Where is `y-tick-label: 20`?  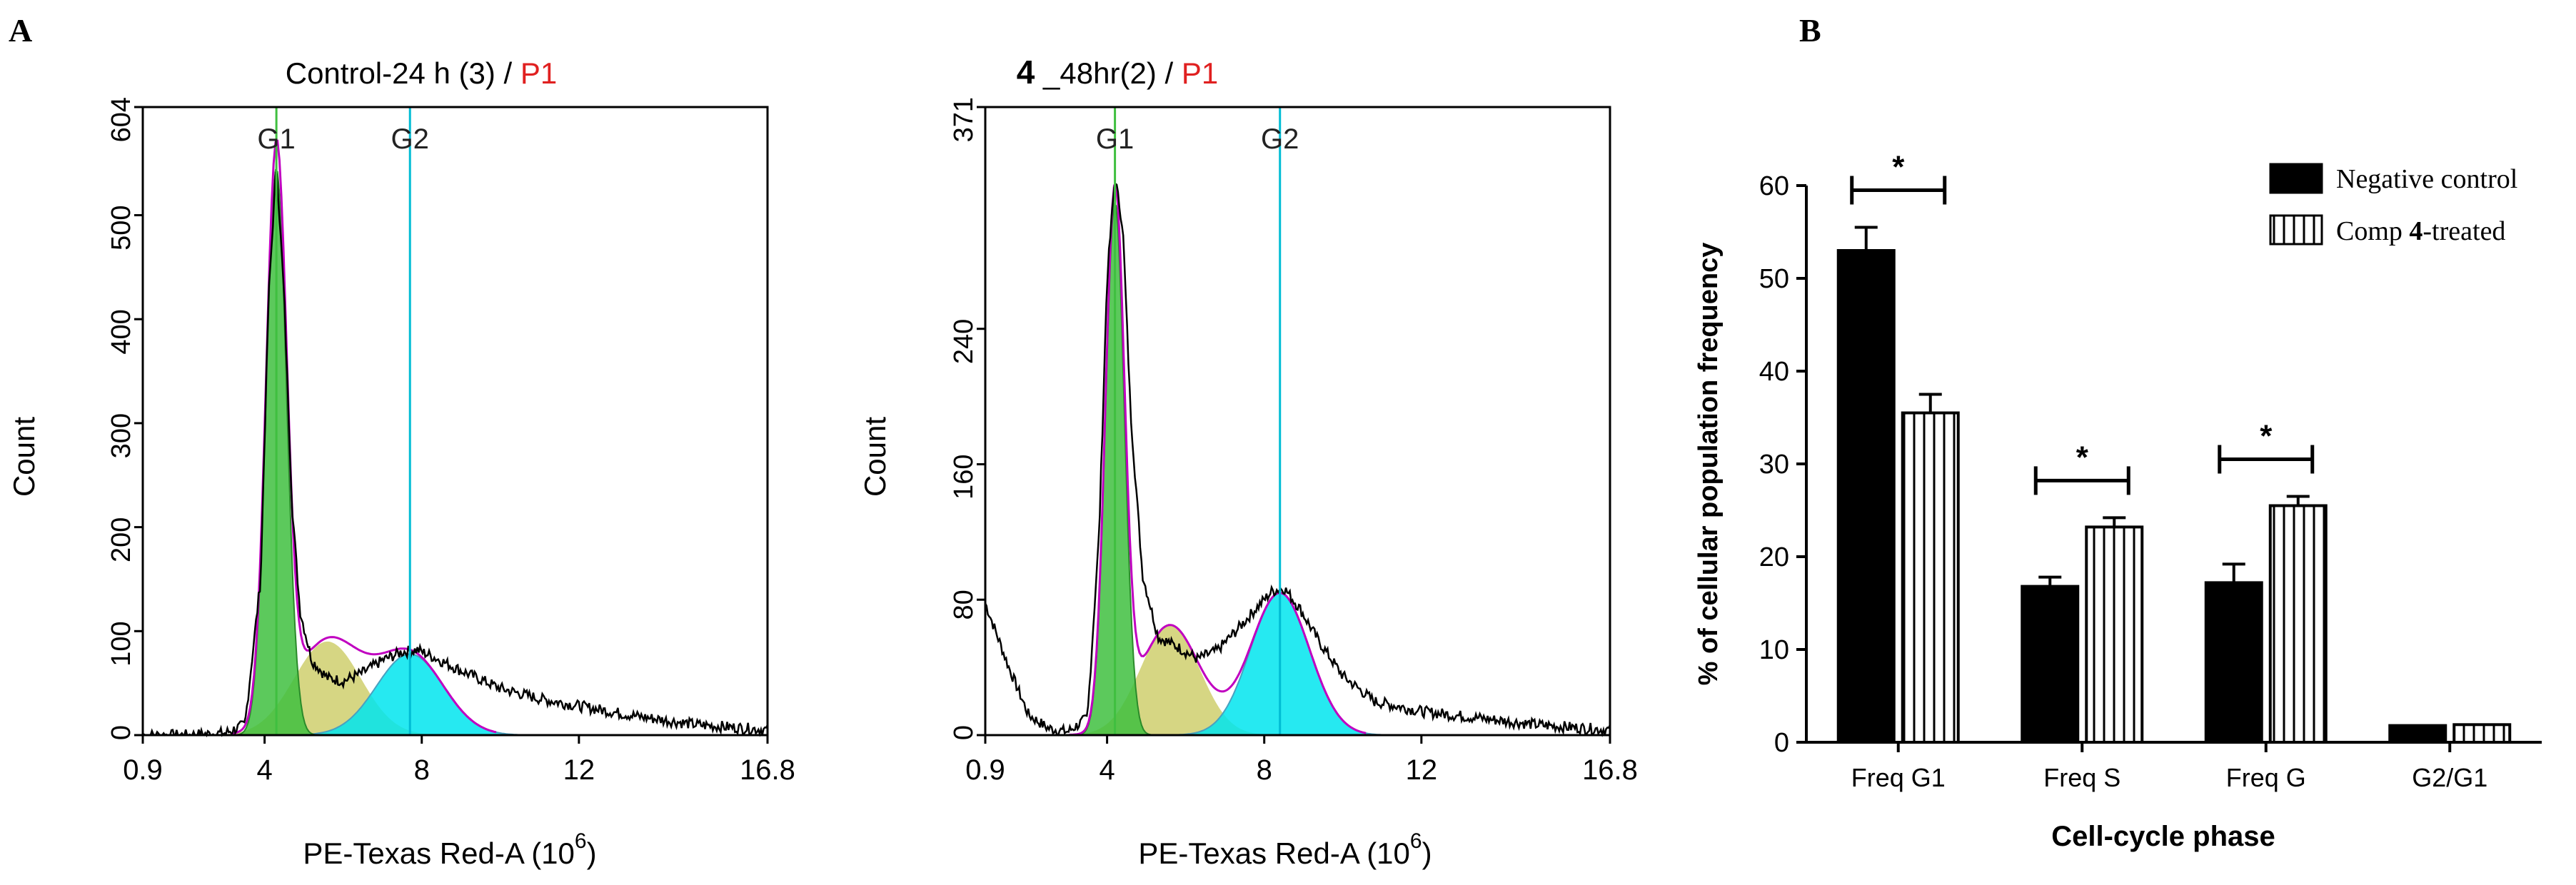
y-tick-label: 20 is located at coordinates (1774, 557).